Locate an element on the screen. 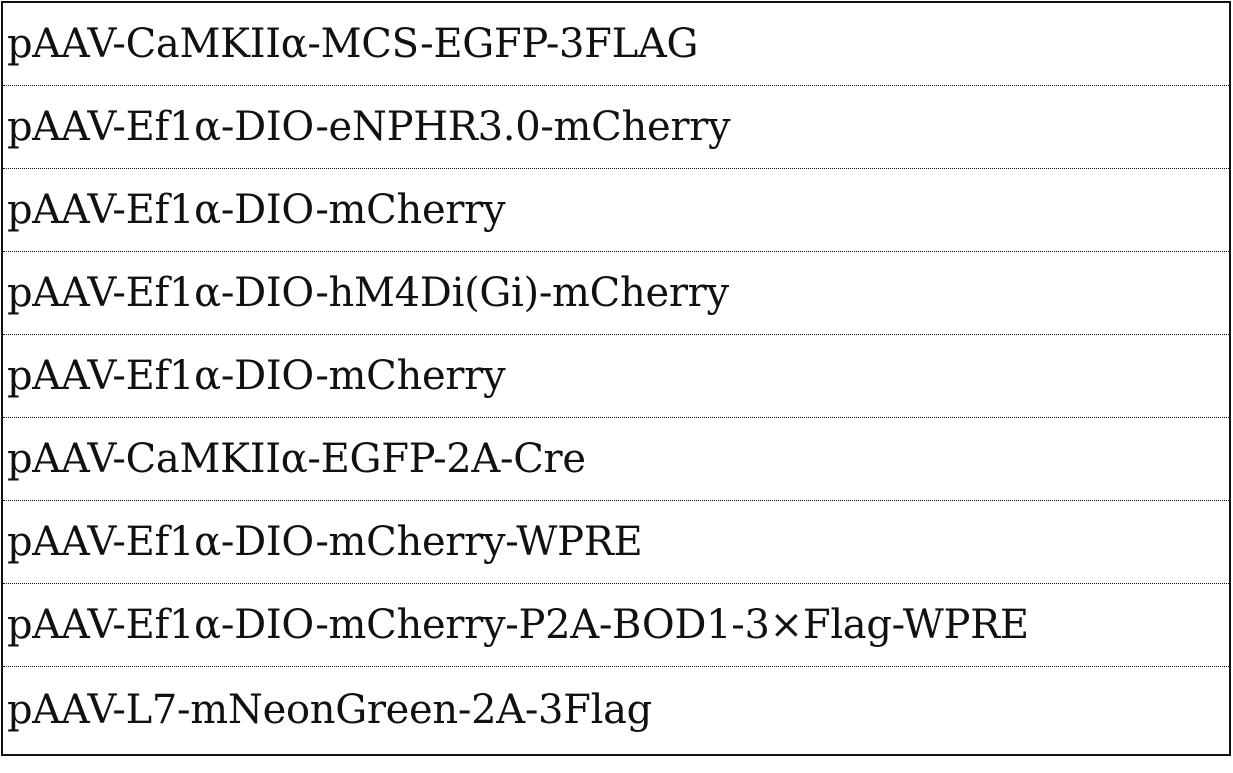 Image resolution: width=1233 pixels, height=773 pixels. table-row: pAAV-CaMKIIα-MCS-EGFP-3FLAG is located at coordinates (616, 44).